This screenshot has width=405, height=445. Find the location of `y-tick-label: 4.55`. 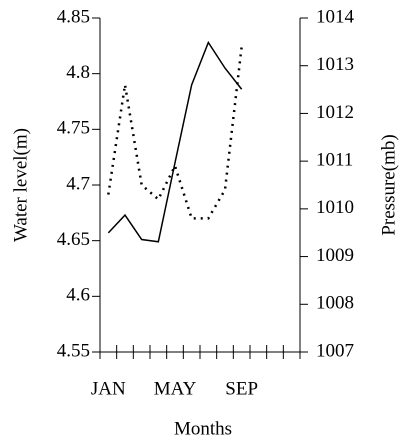

y-tick-label: 4.55 is located at coordinates (73, 350).